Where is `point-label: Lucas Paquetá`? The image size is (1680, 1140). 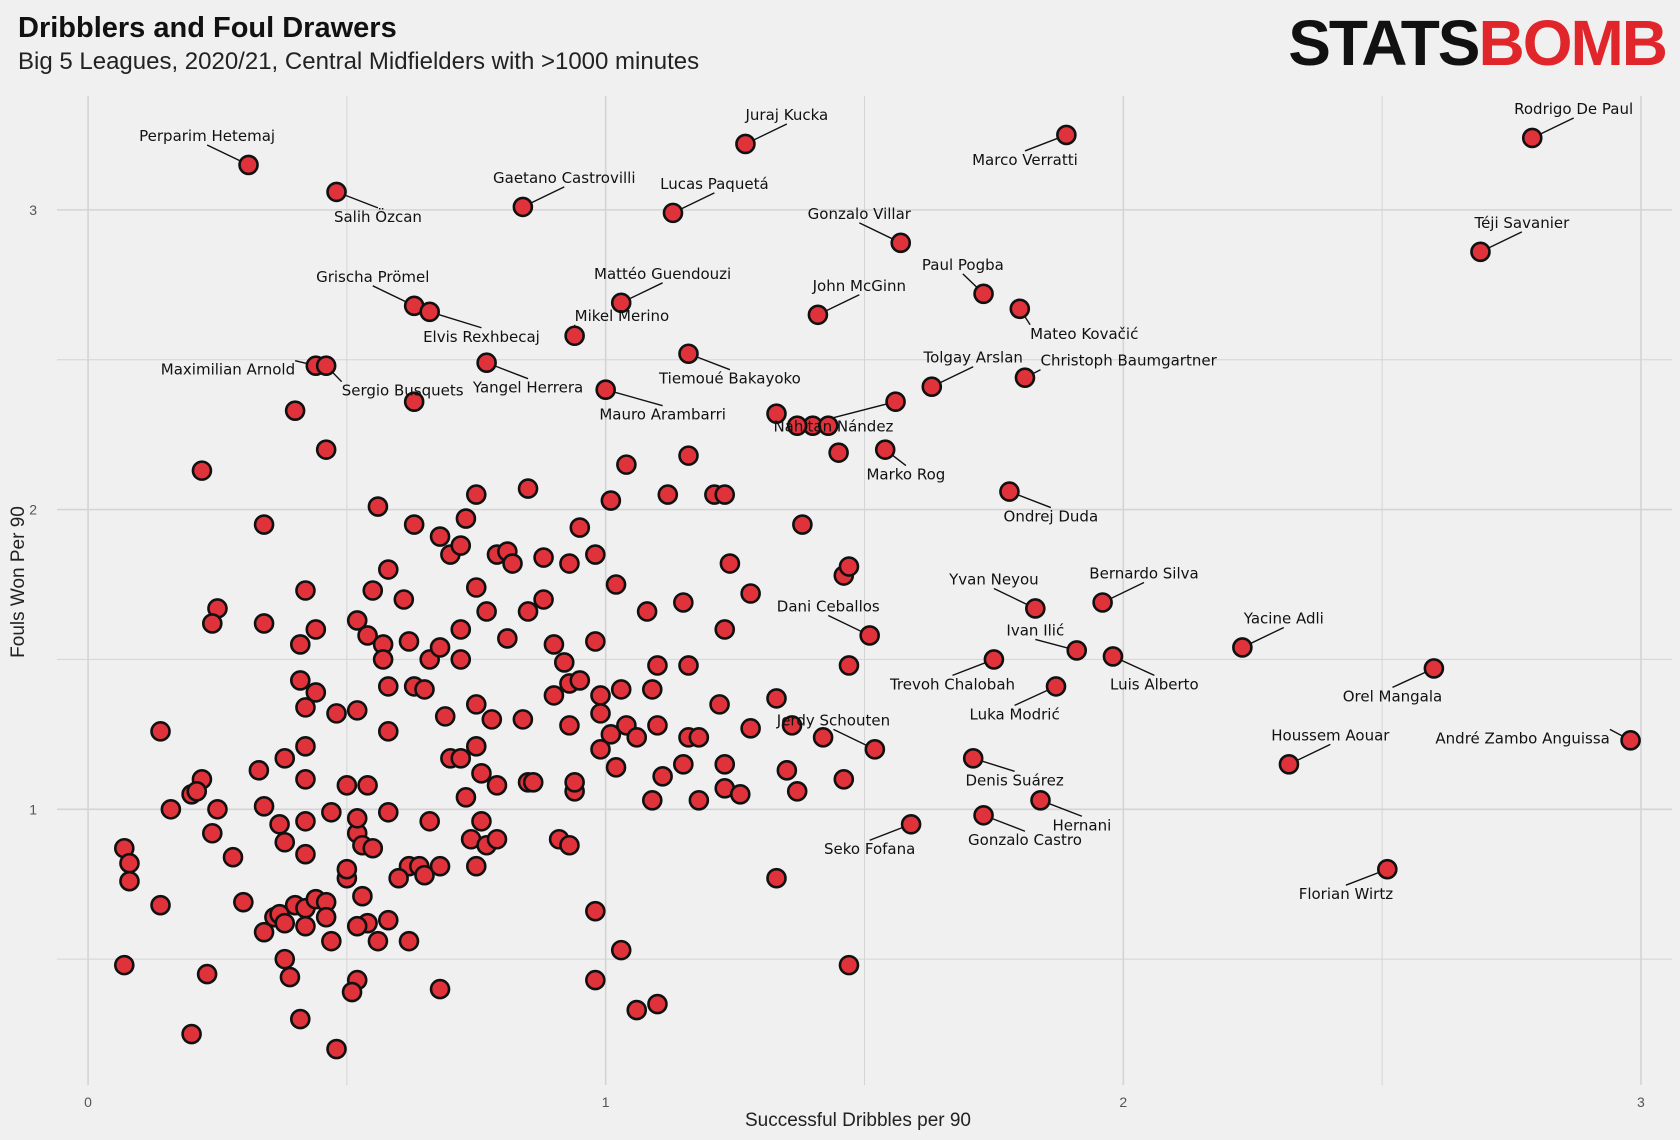
point-label: Lucas Paquetá is located at coordinates (714, 184).